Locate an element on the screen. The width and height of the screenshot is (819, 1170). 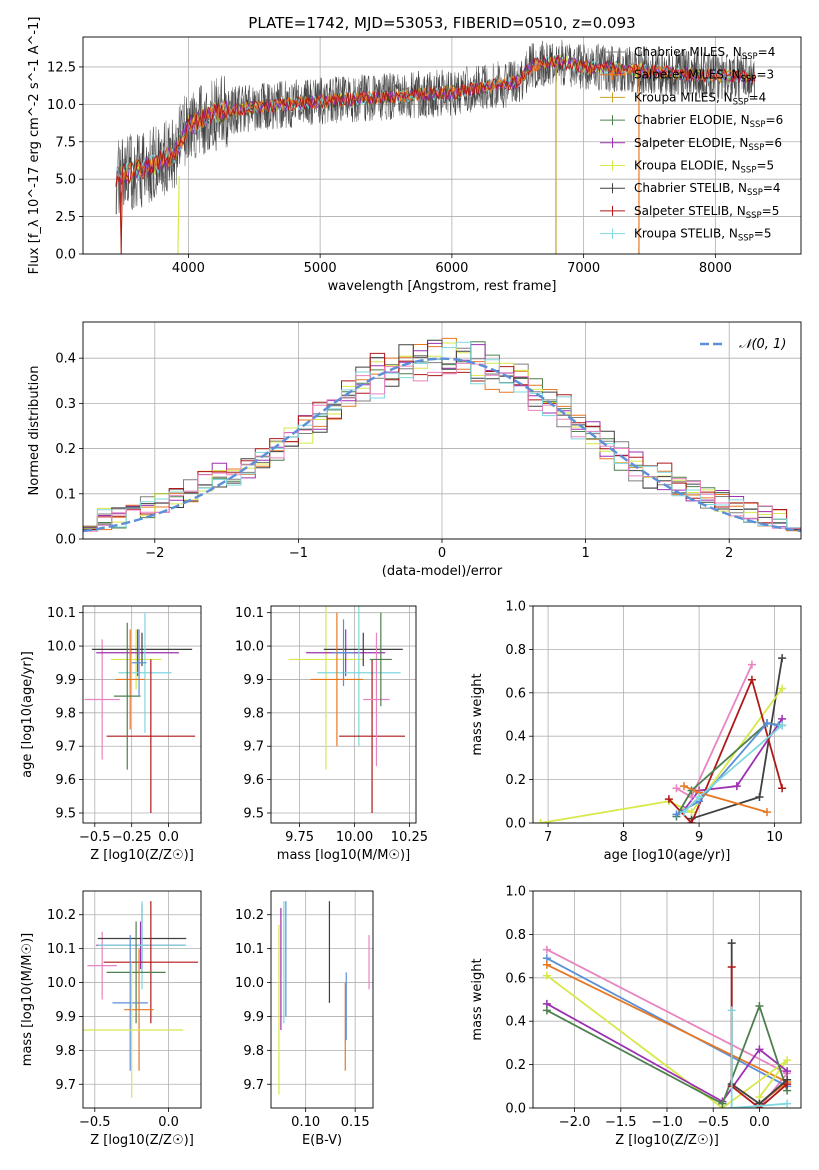
y-tick-label: 10.0 is located at coordinates (249, 983).